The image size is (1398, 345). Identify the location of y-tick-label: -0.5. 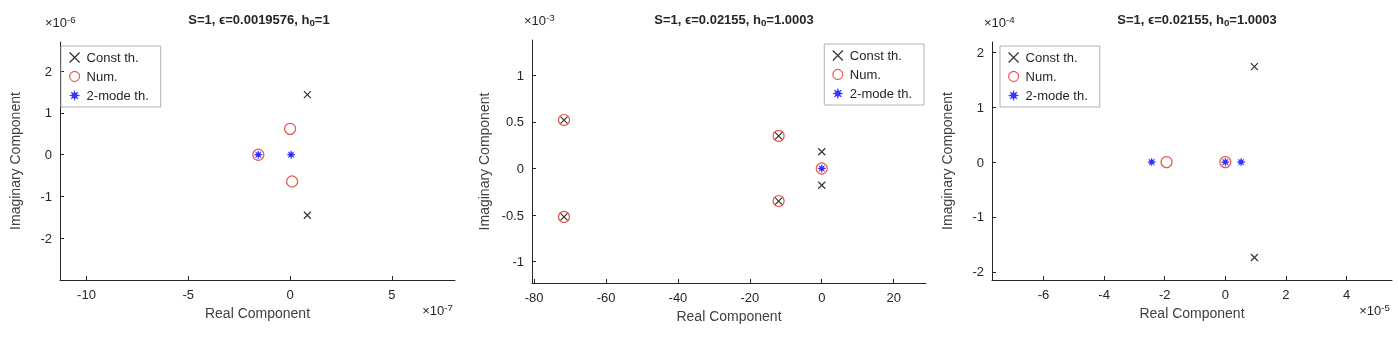
(512, 215).